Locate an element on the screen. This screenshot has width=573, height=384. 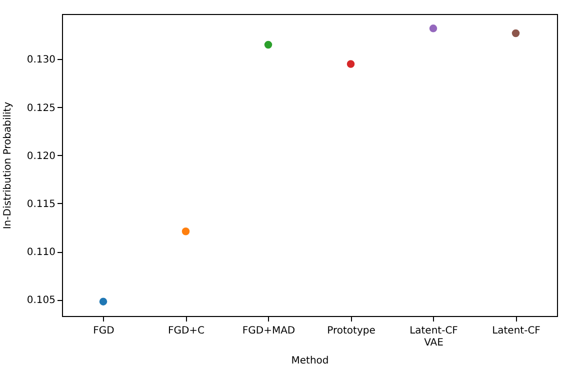
x-tick-label: FGD+MAD is located at coordinates (269, 331).